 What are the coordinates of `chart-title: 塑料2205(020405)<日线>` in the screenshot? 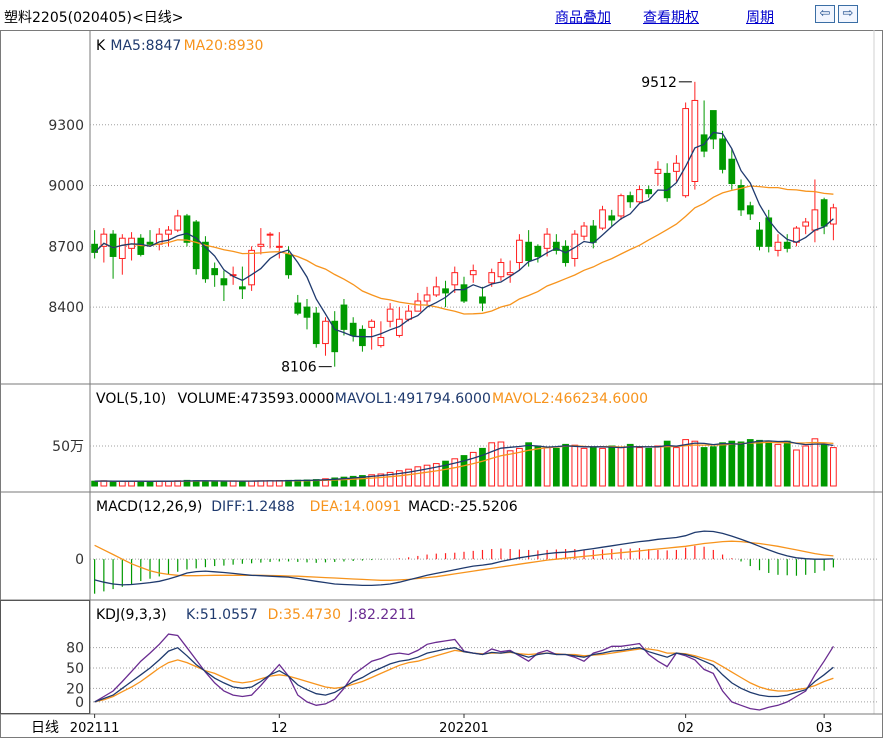 It's located at (94, 18).